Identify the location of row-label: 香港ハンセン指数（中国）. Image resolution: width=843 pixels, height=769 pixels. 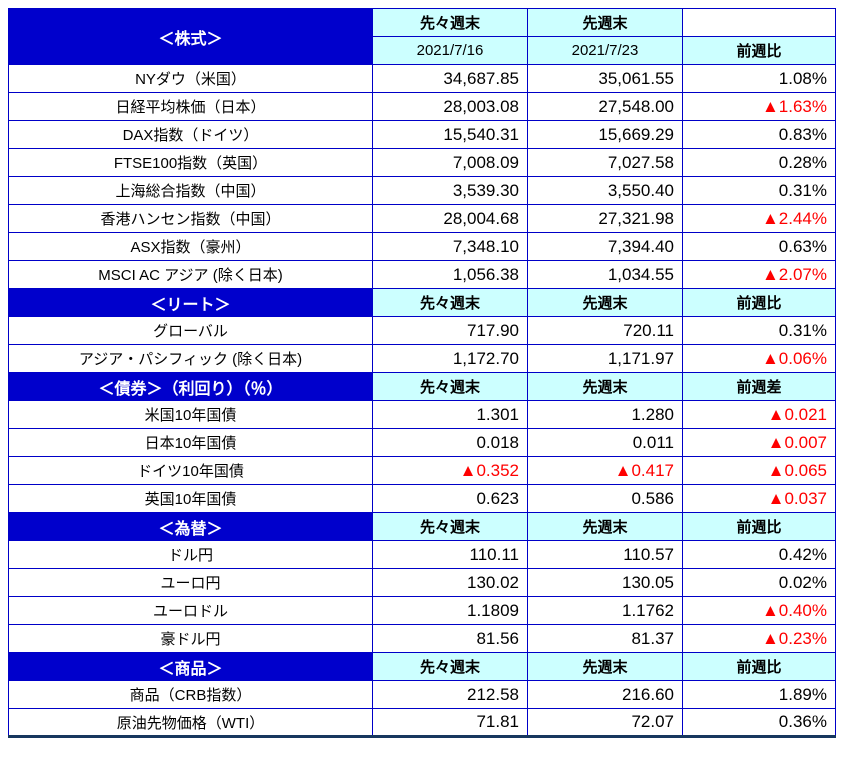
(190, 218).